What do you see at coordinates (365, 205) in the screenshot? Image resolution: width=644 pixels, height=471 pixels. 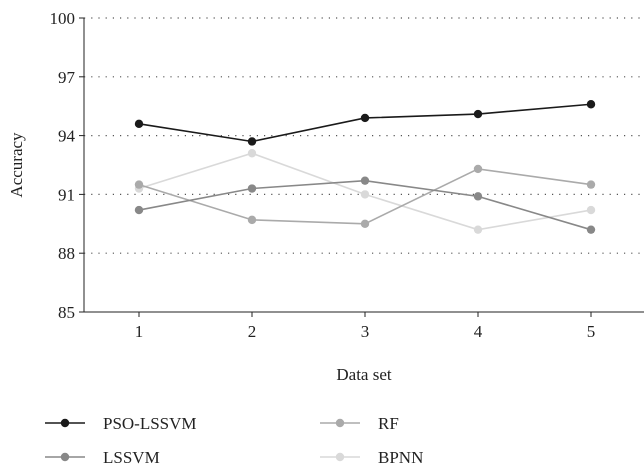 I see `series-lssvm` at bounding box center [365, 205].